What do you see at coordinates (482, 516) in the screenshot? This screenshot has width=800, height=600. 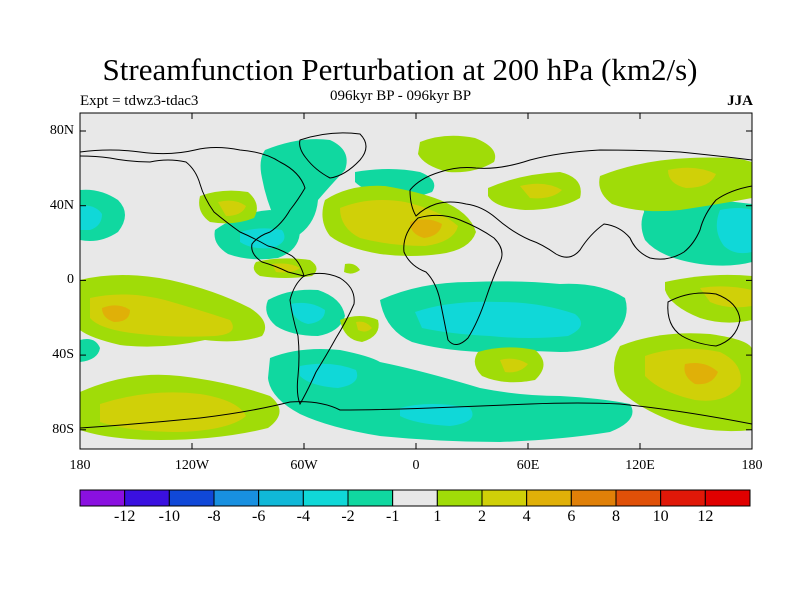 I see `colorbar-label: 2` at bounding box center [482, 516].